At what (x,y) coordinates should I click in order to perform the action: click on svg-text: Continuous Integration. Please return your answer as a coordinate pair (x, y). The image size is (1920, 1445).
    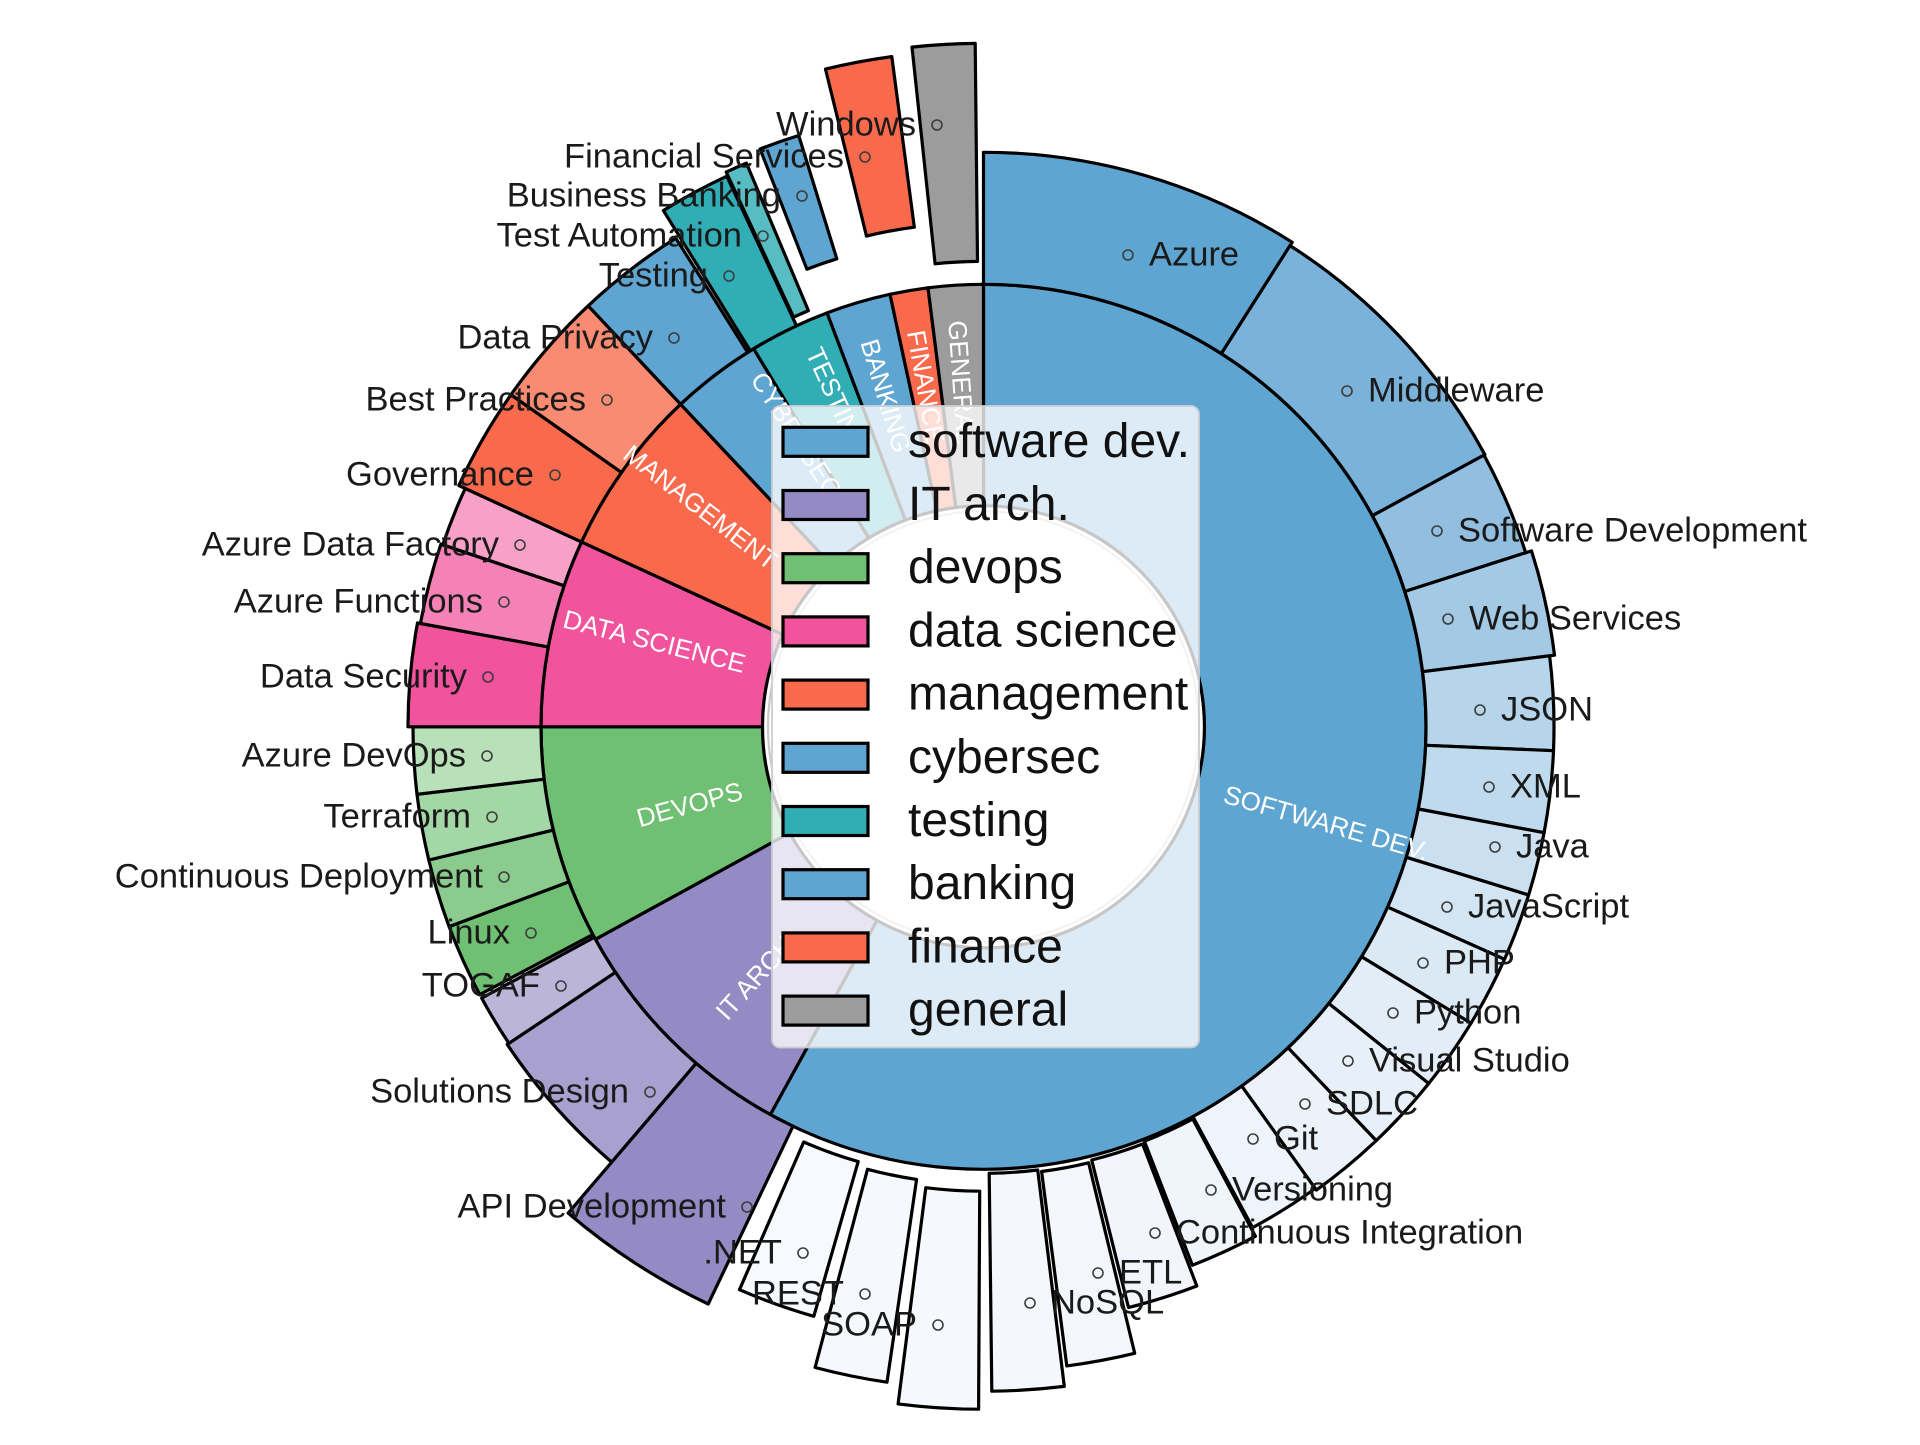
    Looking at the image, I should click on (1349, 1233).